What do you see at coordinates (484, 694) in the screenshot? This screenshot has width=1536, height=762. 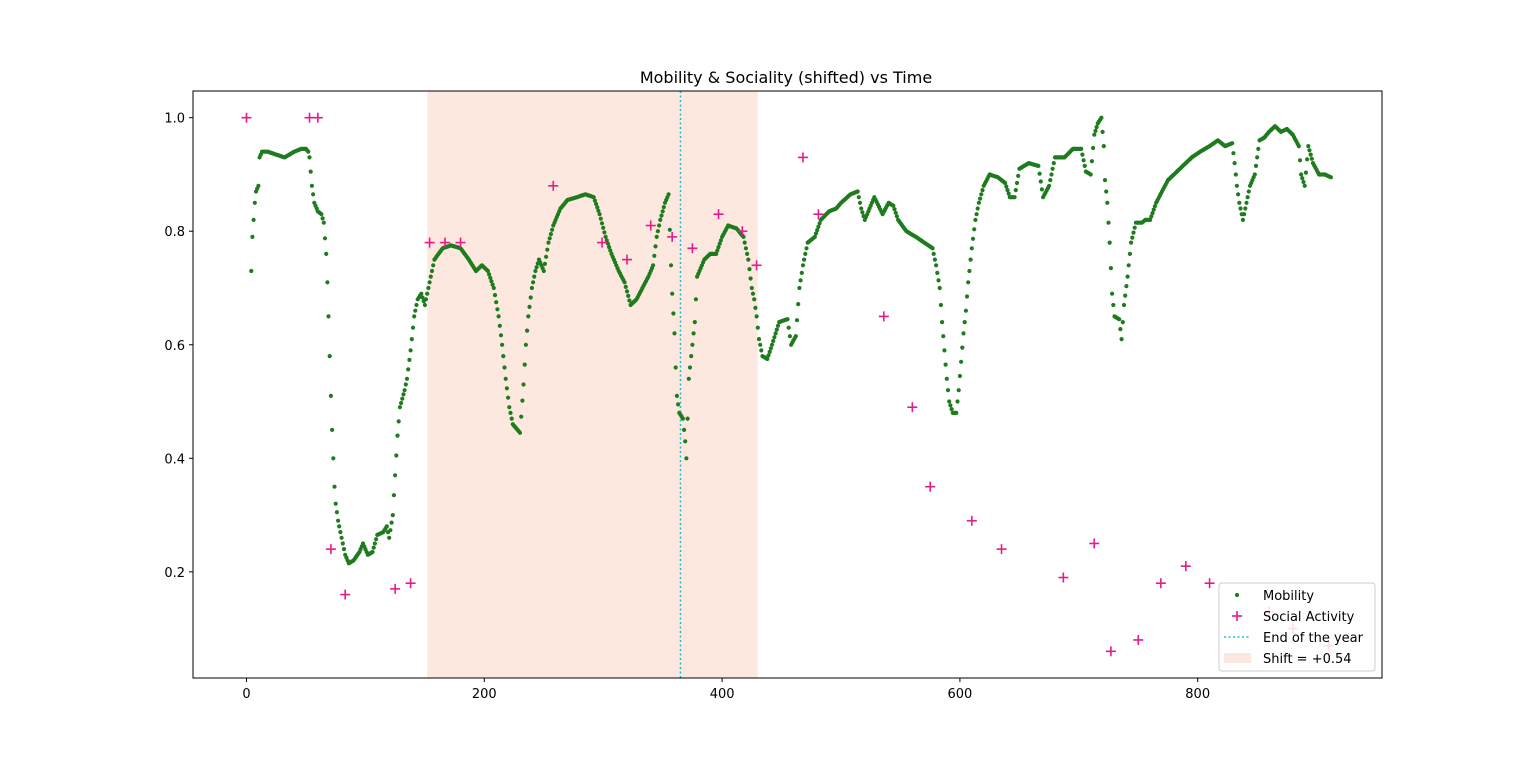 I see `x-tick-label: 200` at bounding box center [484, 694].